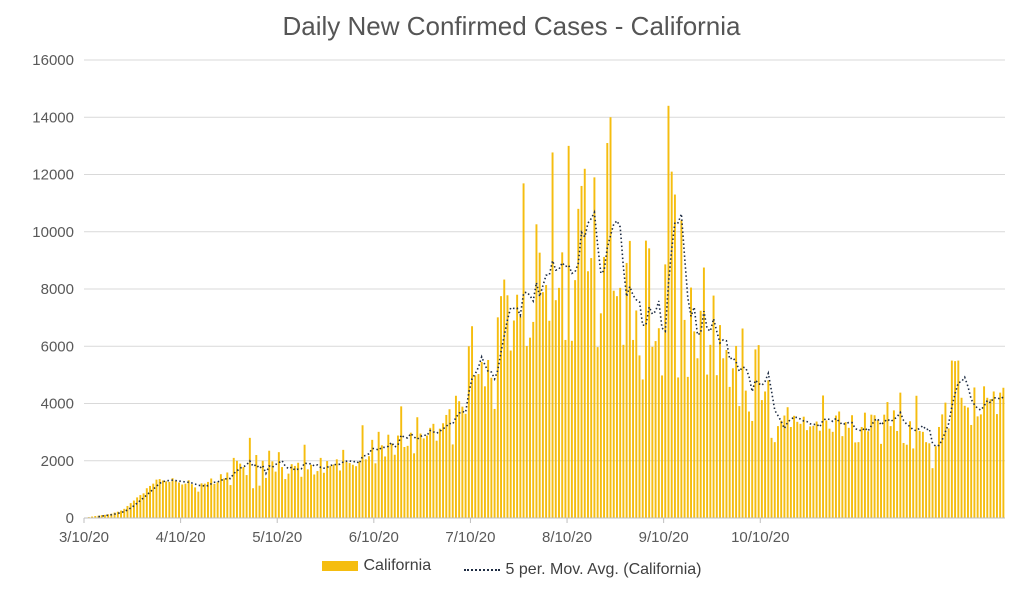  Describe the element at coordinates (277, 537) in the screenshot. I see `x-tick-label: 5/10/20` at that location.